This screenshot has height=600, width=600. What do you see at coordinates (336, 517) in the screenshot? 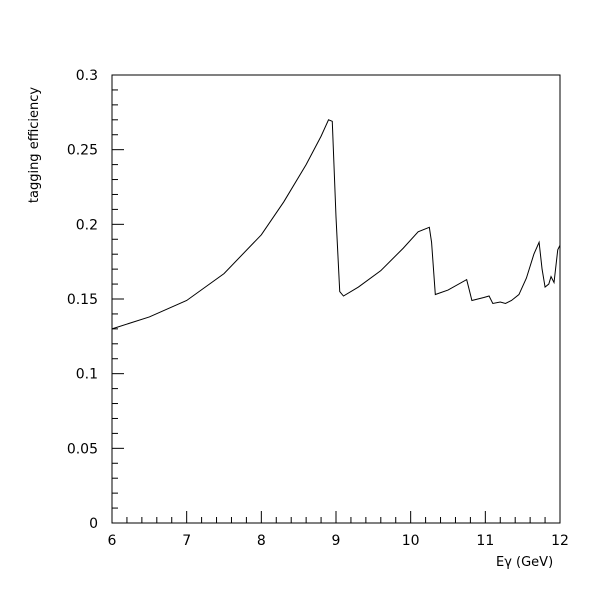
I see `x-axis-ticks` at bounding box center [336, 517].